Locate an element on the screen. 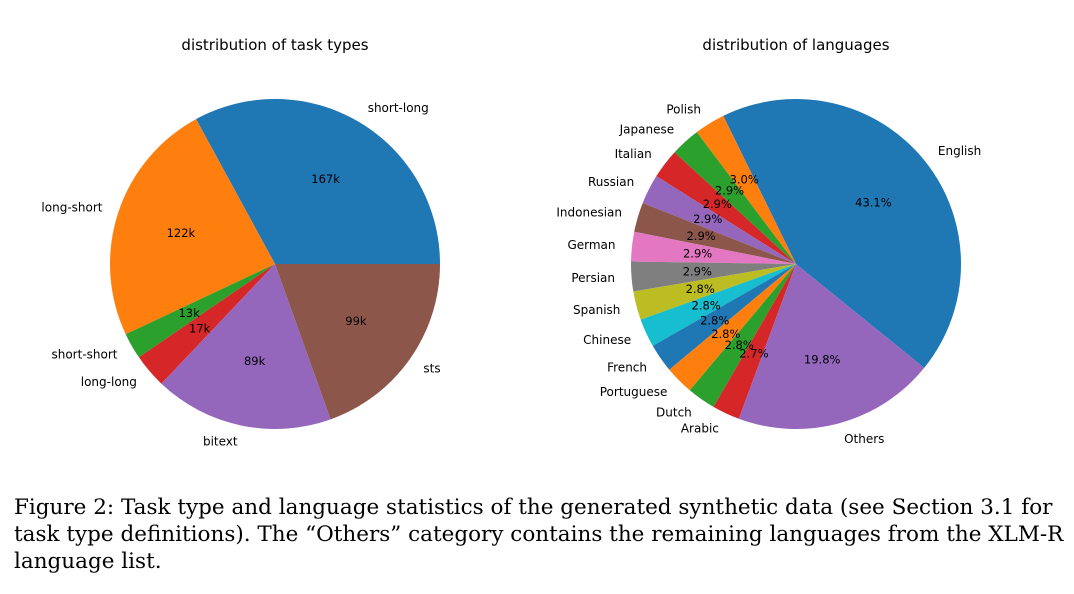 The image size is (1074, 594). pie-slice-indonesian is located at coordinates (715, 233).